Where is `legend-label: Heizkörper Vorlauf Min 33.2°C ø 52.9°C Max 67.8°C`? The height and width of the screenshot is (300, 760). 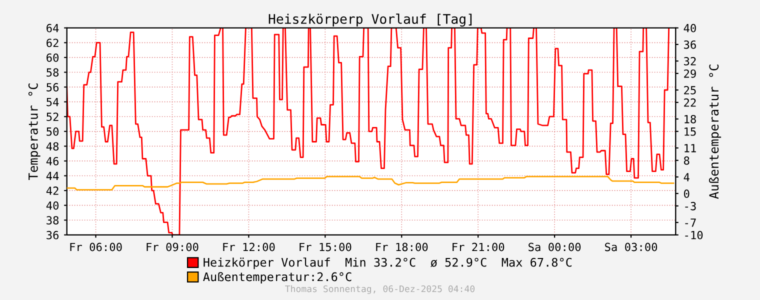 legend-label: Heizkörper Vorlauf Min 33.2°C ø 52.9°C Max 67.8°C is located at coordinates (388, 264).